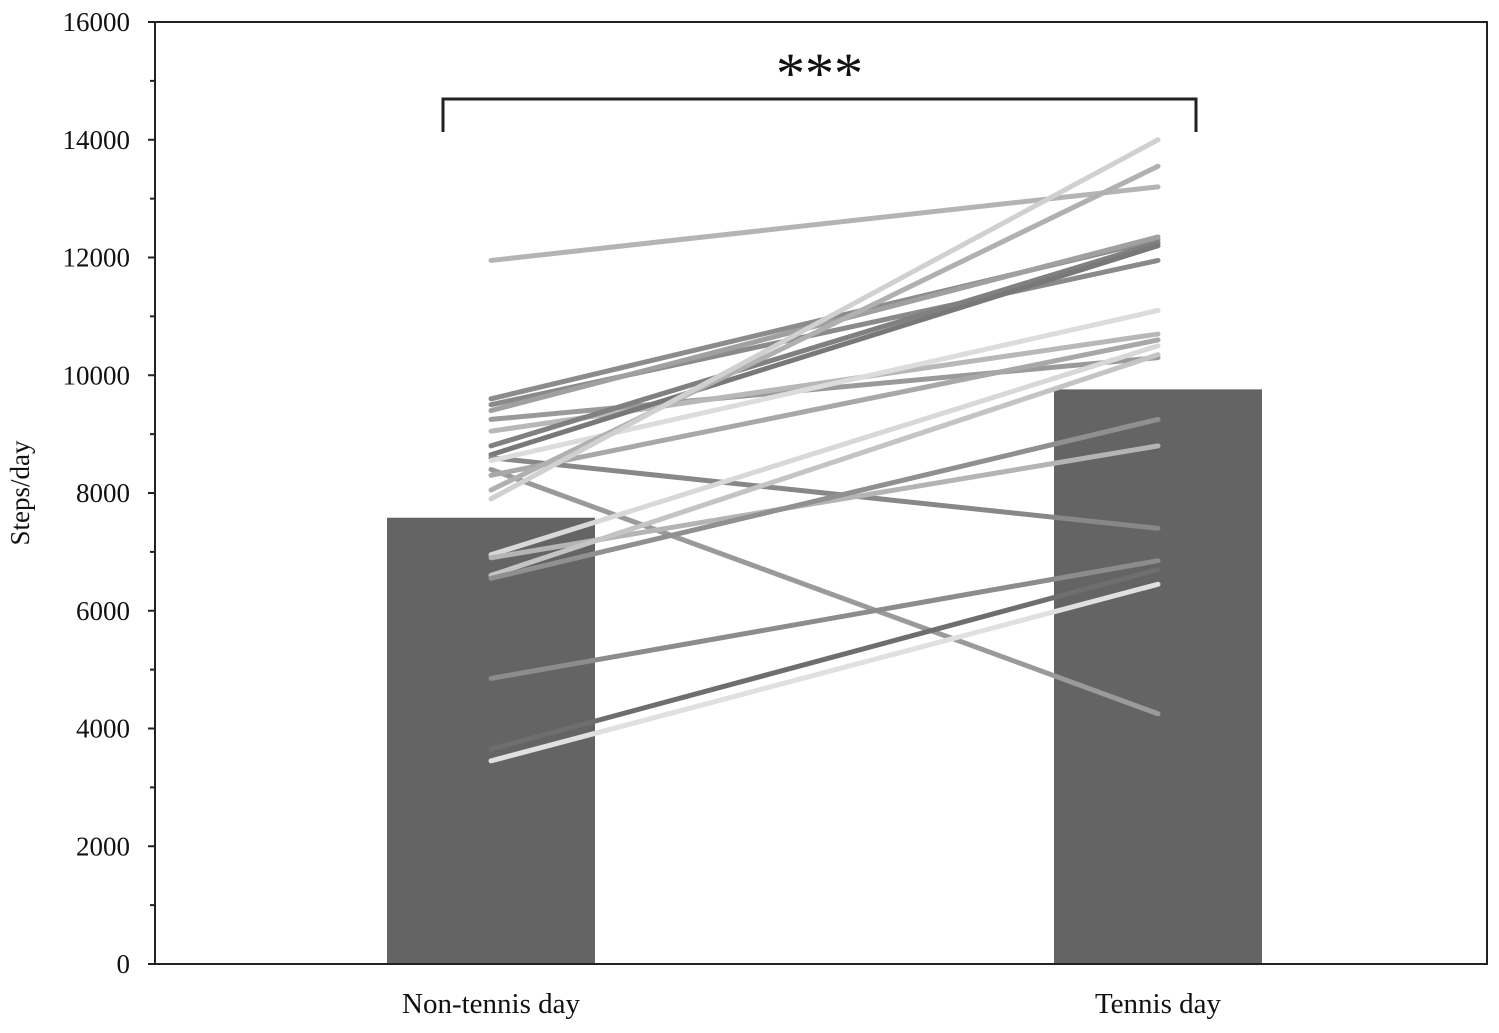 The image size is (1499, 1033). I want to click on x-category-label: Non-tennis day, so click(491, 1004).